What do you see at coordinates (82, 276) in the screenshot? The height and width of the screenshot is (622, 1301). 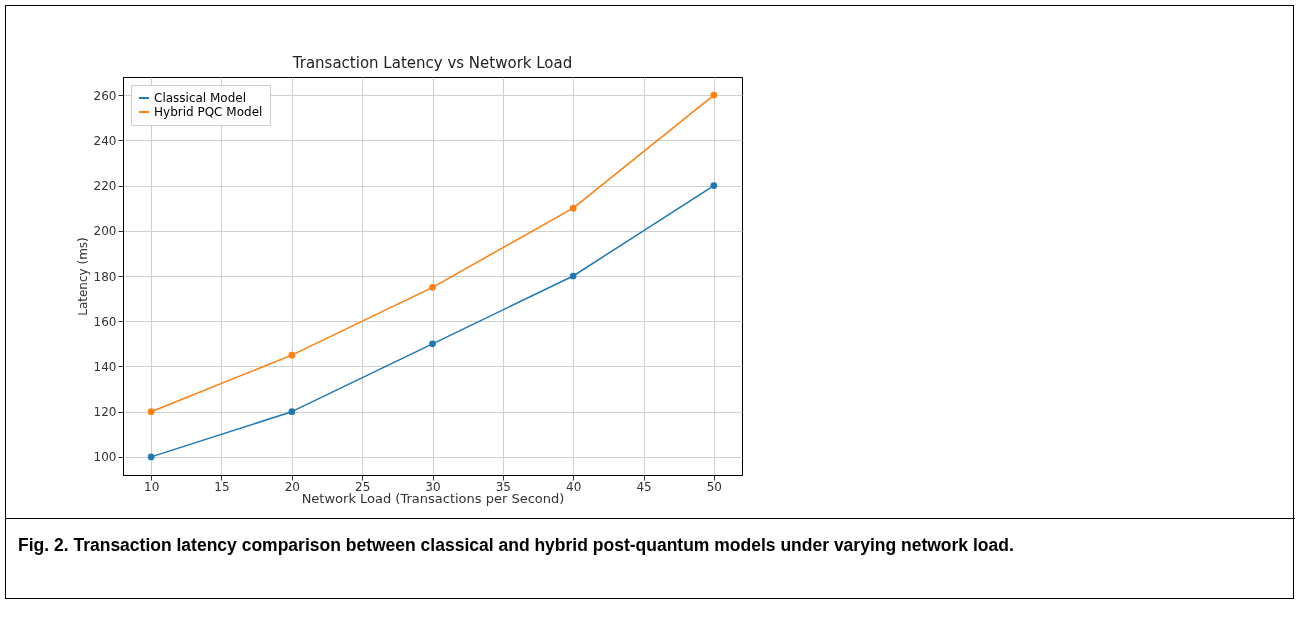 I see `y-axis-title: Latency (ms)` at bounding box center [82, 276].